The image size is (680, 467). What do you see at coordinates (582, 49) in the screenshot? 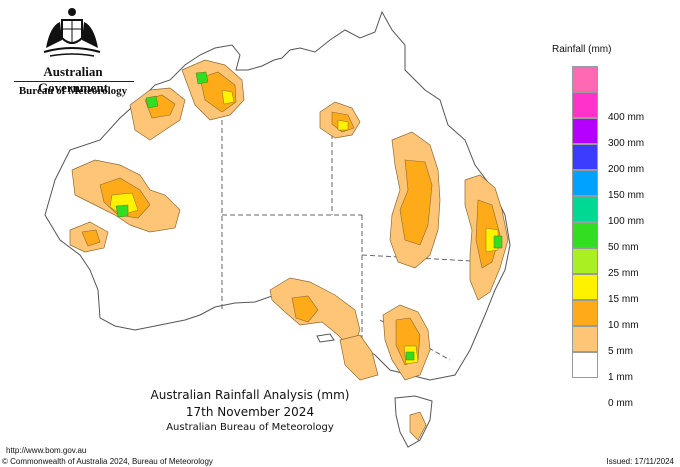
I see `legend-title: Rainfall (mm)` at bounding box center [582, 49].